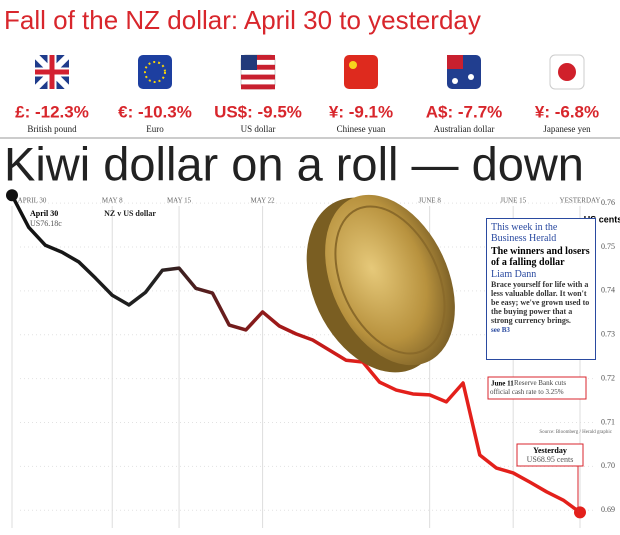 The width and height of the screenshot is (620, 535). I want to click on annotation-title: April 30, so click(44, 213).